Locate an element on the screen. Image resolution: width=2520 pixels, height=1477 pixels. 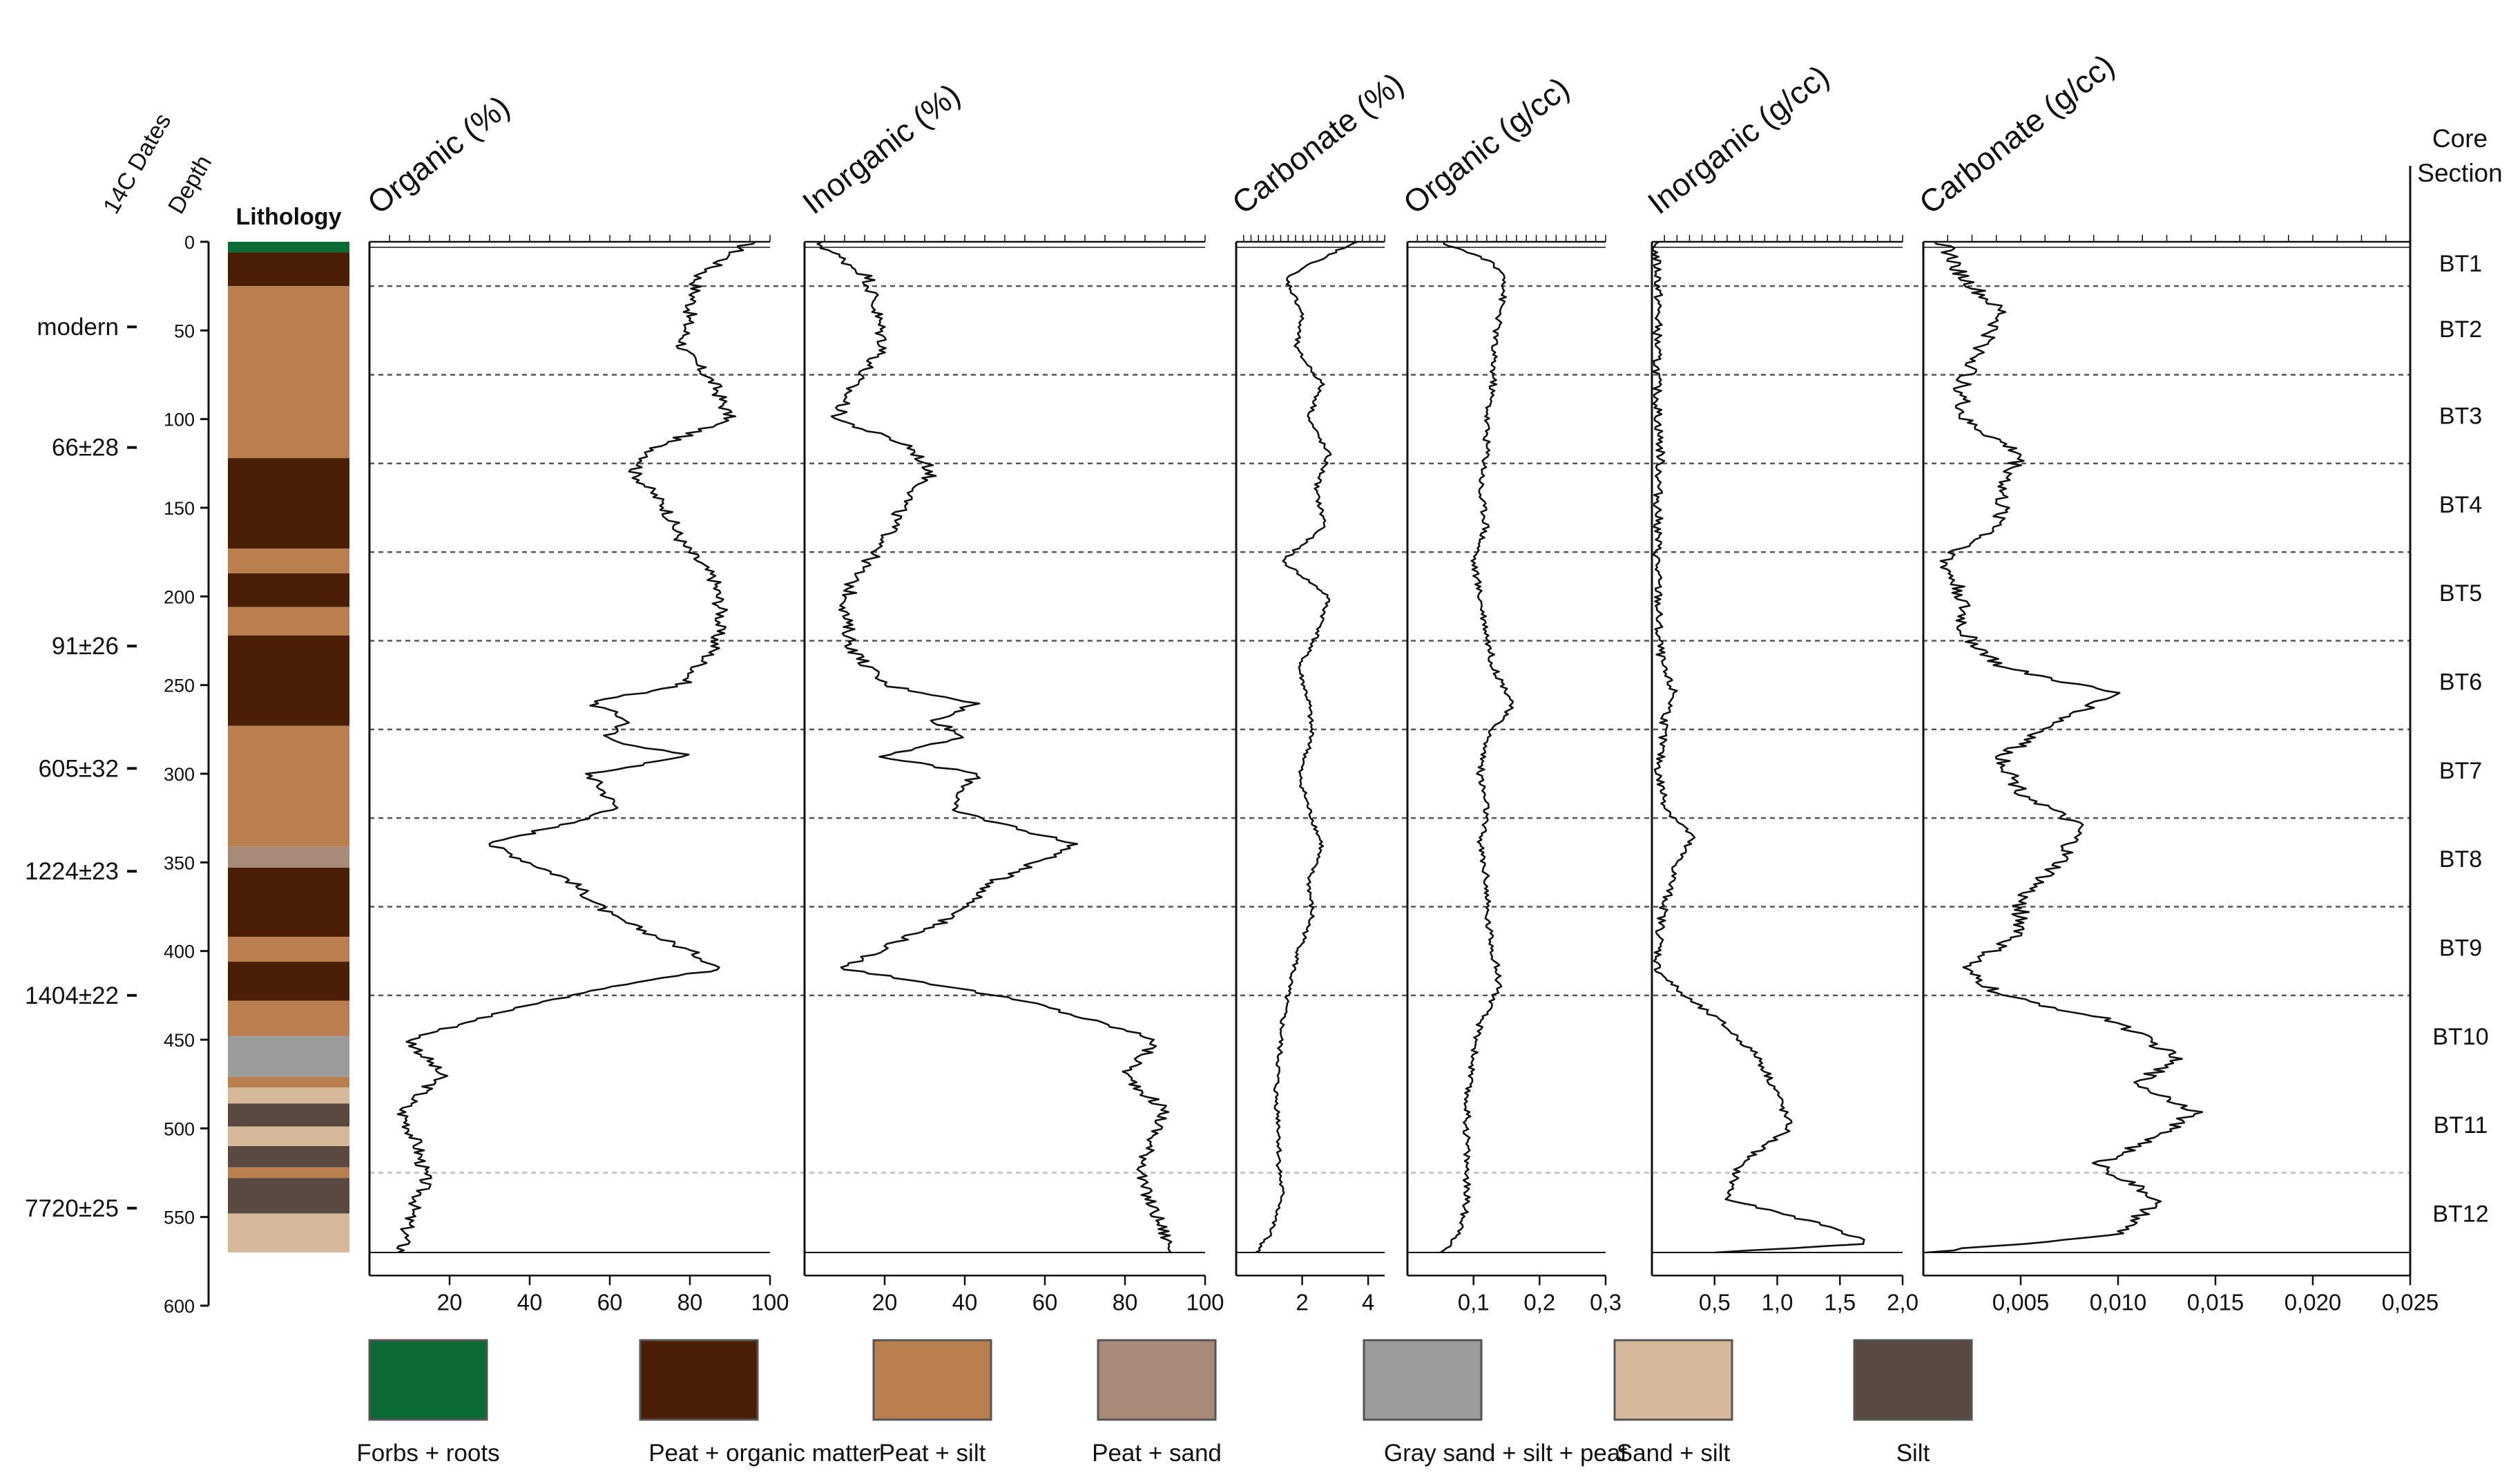
panel-inorg_pct: 20 40 60 80 100 Inorganic (%) is located at coordinates (1010, 695).